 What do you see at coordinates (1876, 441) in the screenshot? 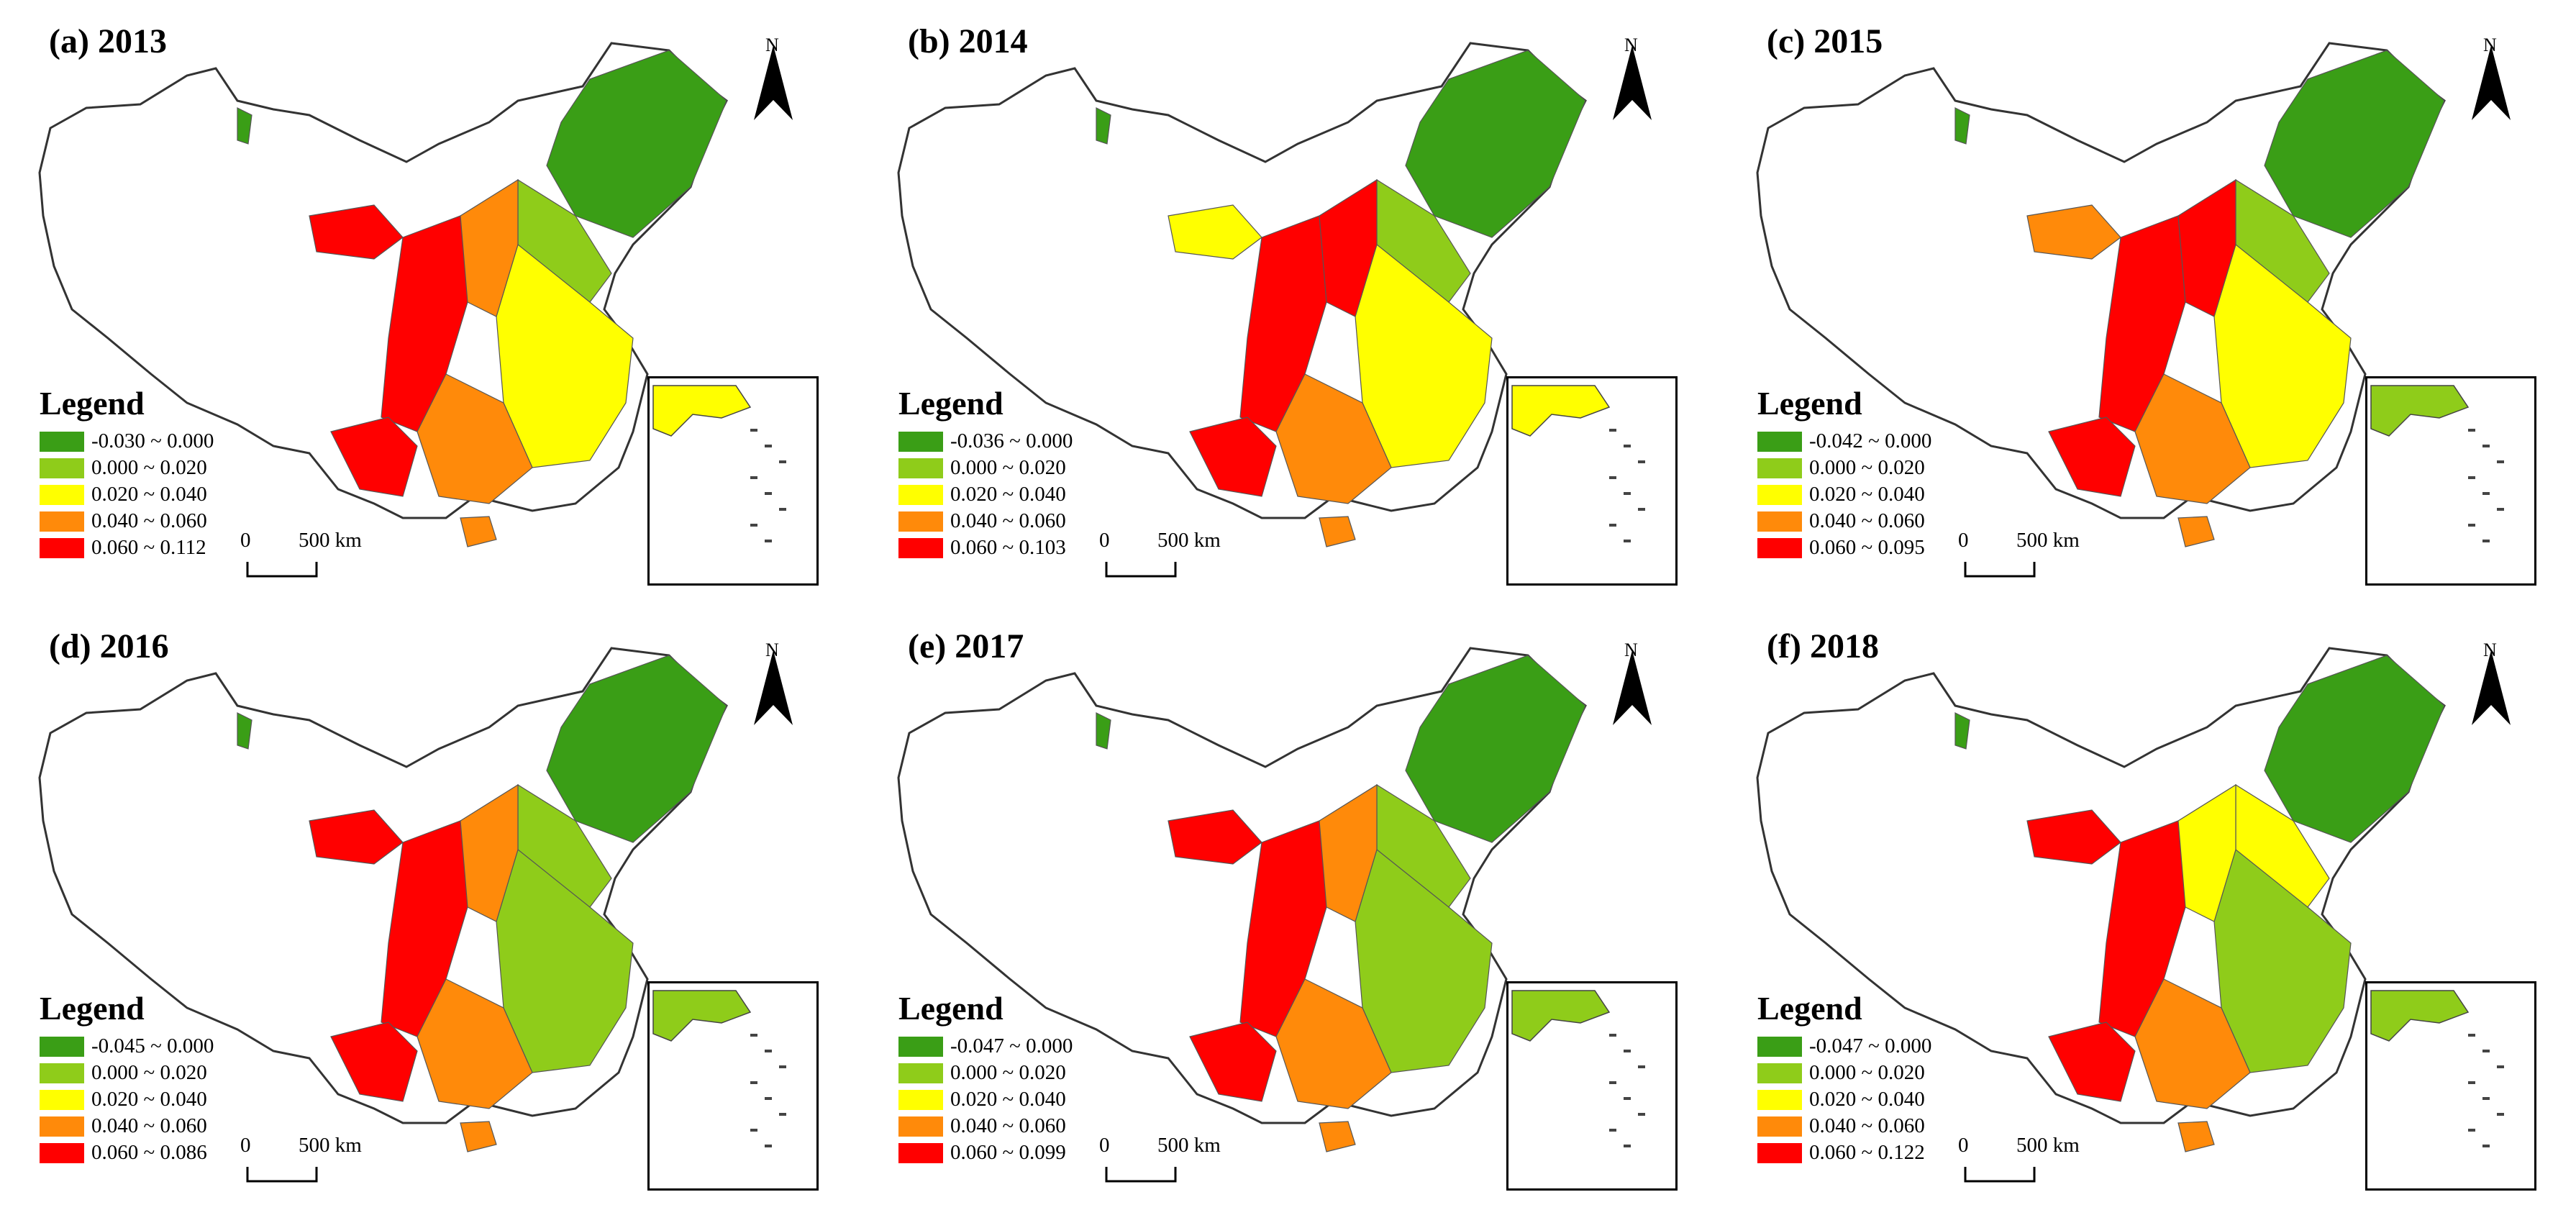
I see `legend-row: -0.042 ~ 0.000` at bounding box center [1876, 441].